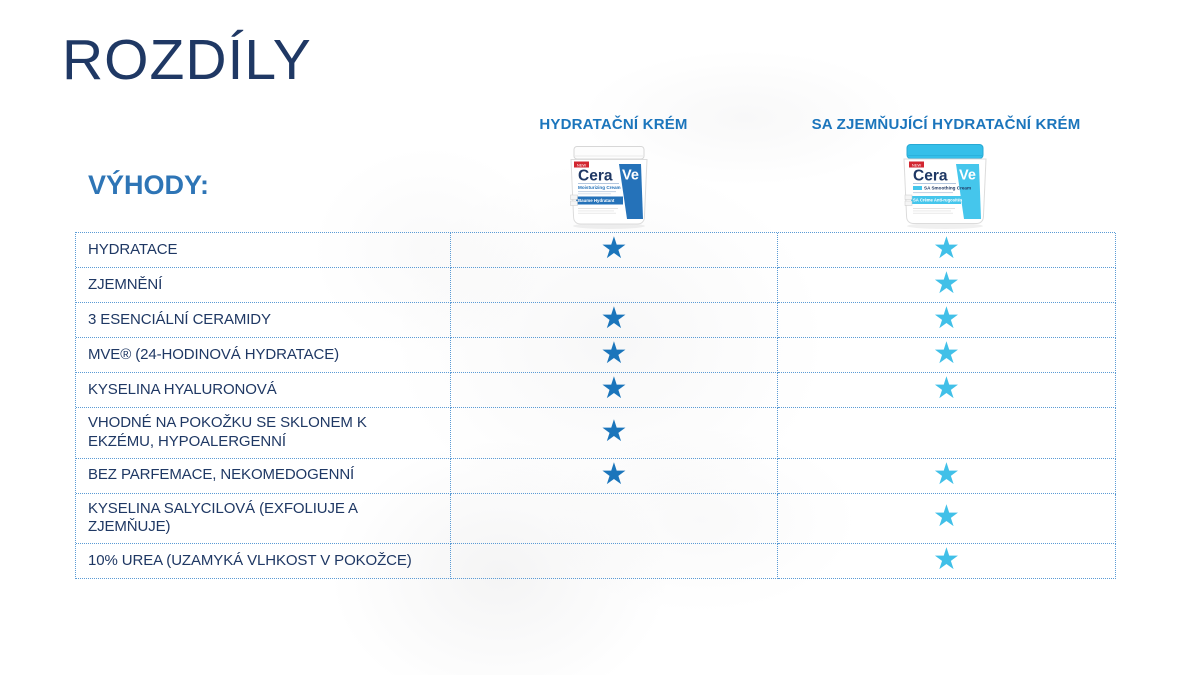 Image resolution: width=1200 pixels, height=675 pixels. I want to click on jar2-brand-cera: Cera, so click(930, 176).